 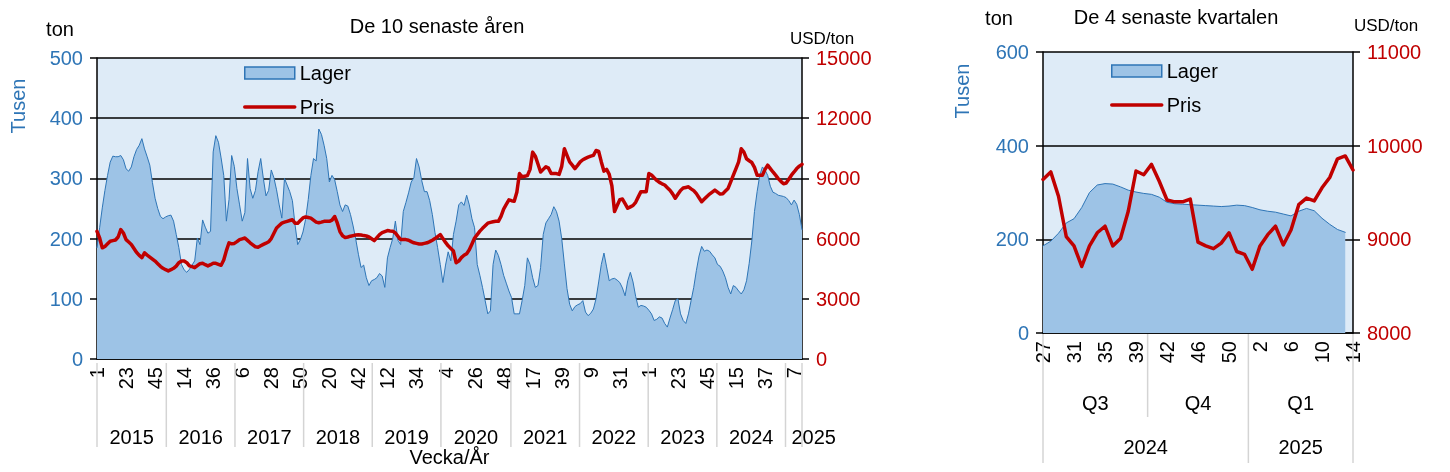 I want to click on x-tick-label: 10, so click(x=1322, y=352).